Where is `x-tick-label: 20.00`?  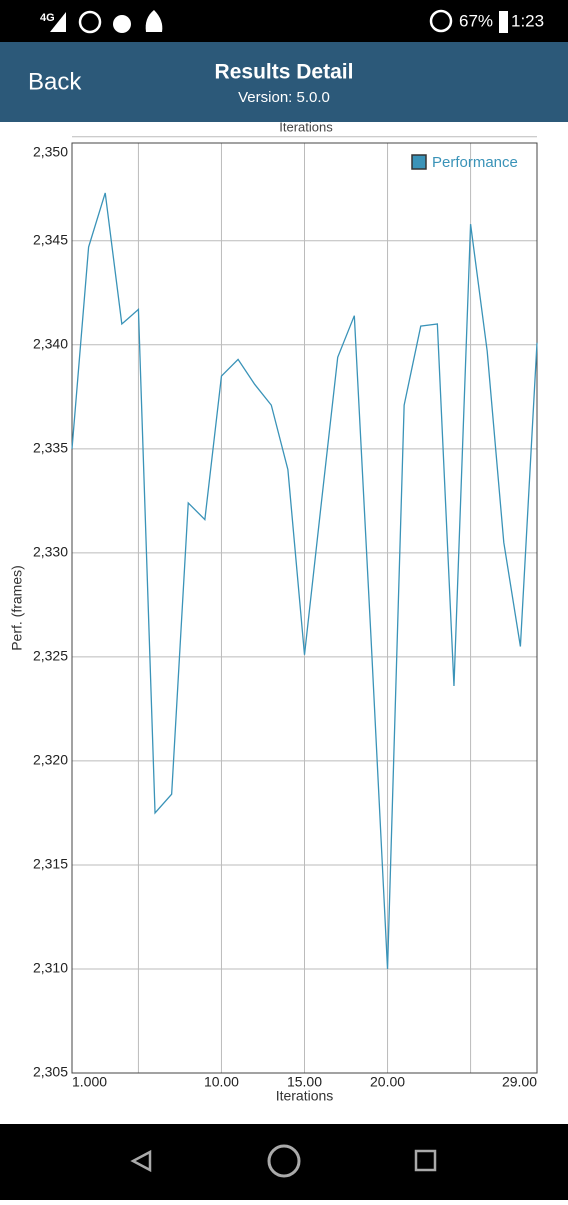
x-tick-label: 20.00 is located at coordinates (387, 1082).